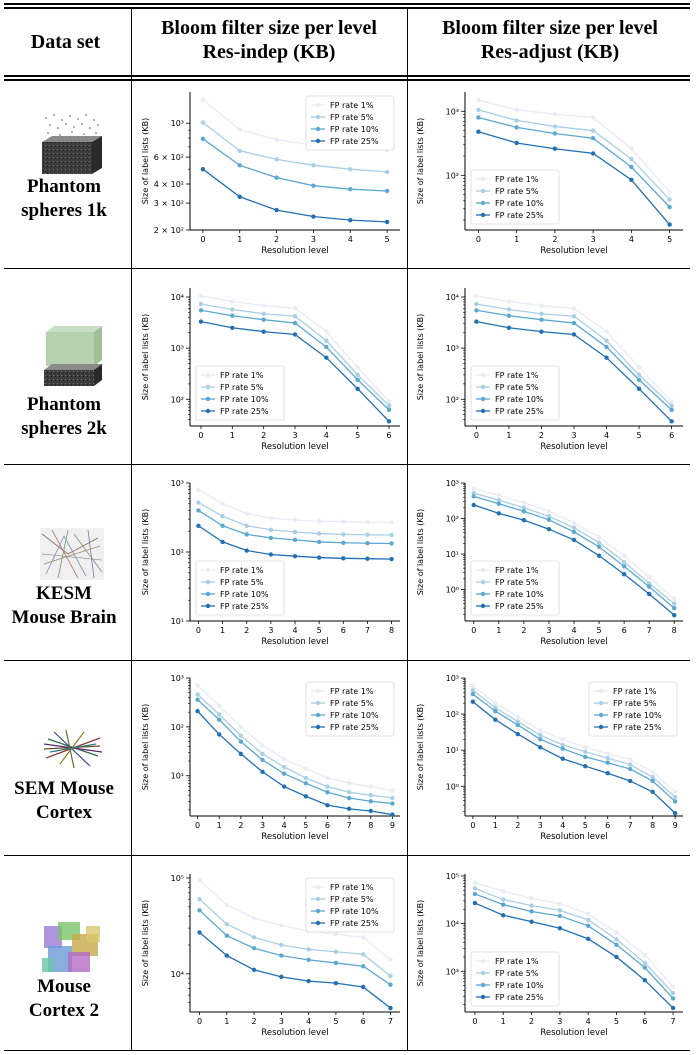 The image size is (696, 1055). I want to click on chart-4-y-tick-label: 10², so click(177, 552).